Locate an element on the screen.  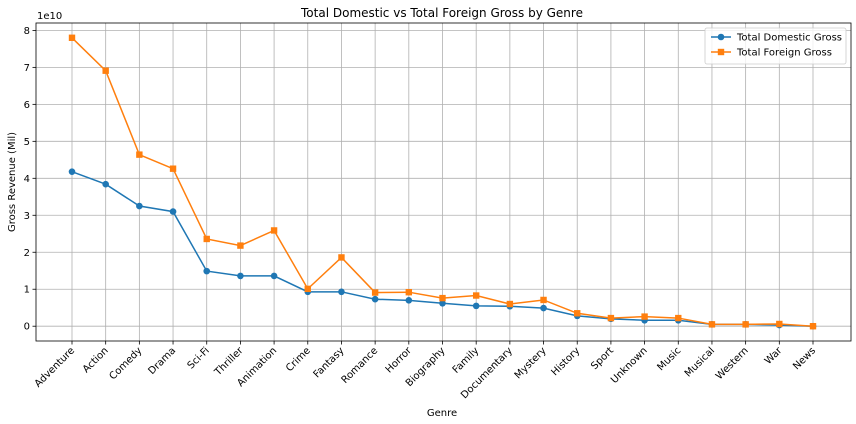
x-tick-label: Music is located at coordinates (669, 359).